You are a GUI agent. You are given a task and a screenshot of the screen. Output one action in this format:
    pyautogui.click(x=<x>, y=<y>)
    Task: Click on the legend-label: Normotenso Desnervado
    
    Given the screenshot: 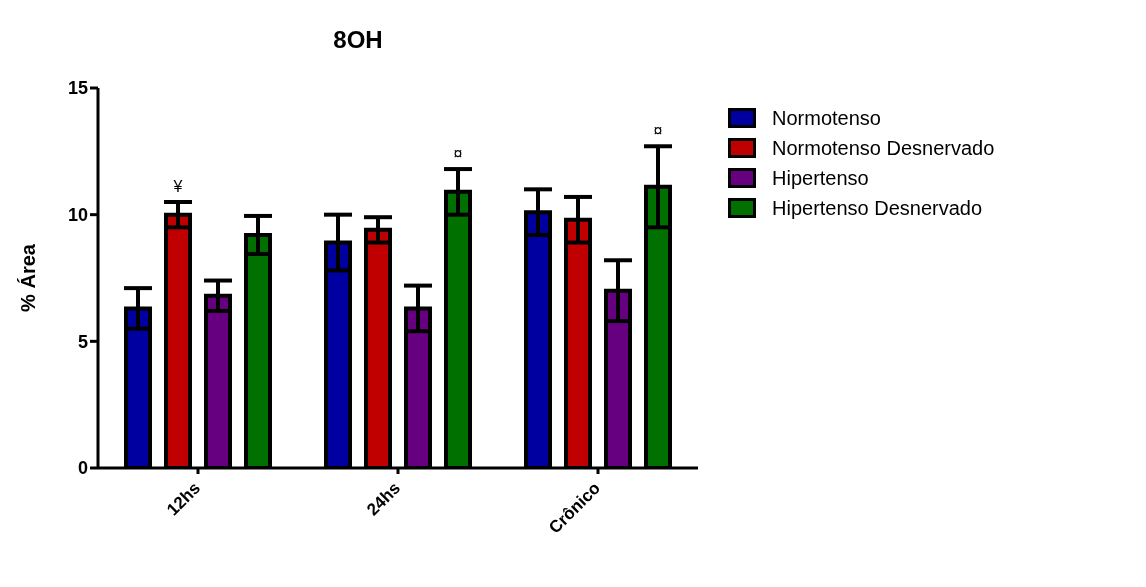 What is the action you would take?
    pyautogui.click(x=883, y=148)
    